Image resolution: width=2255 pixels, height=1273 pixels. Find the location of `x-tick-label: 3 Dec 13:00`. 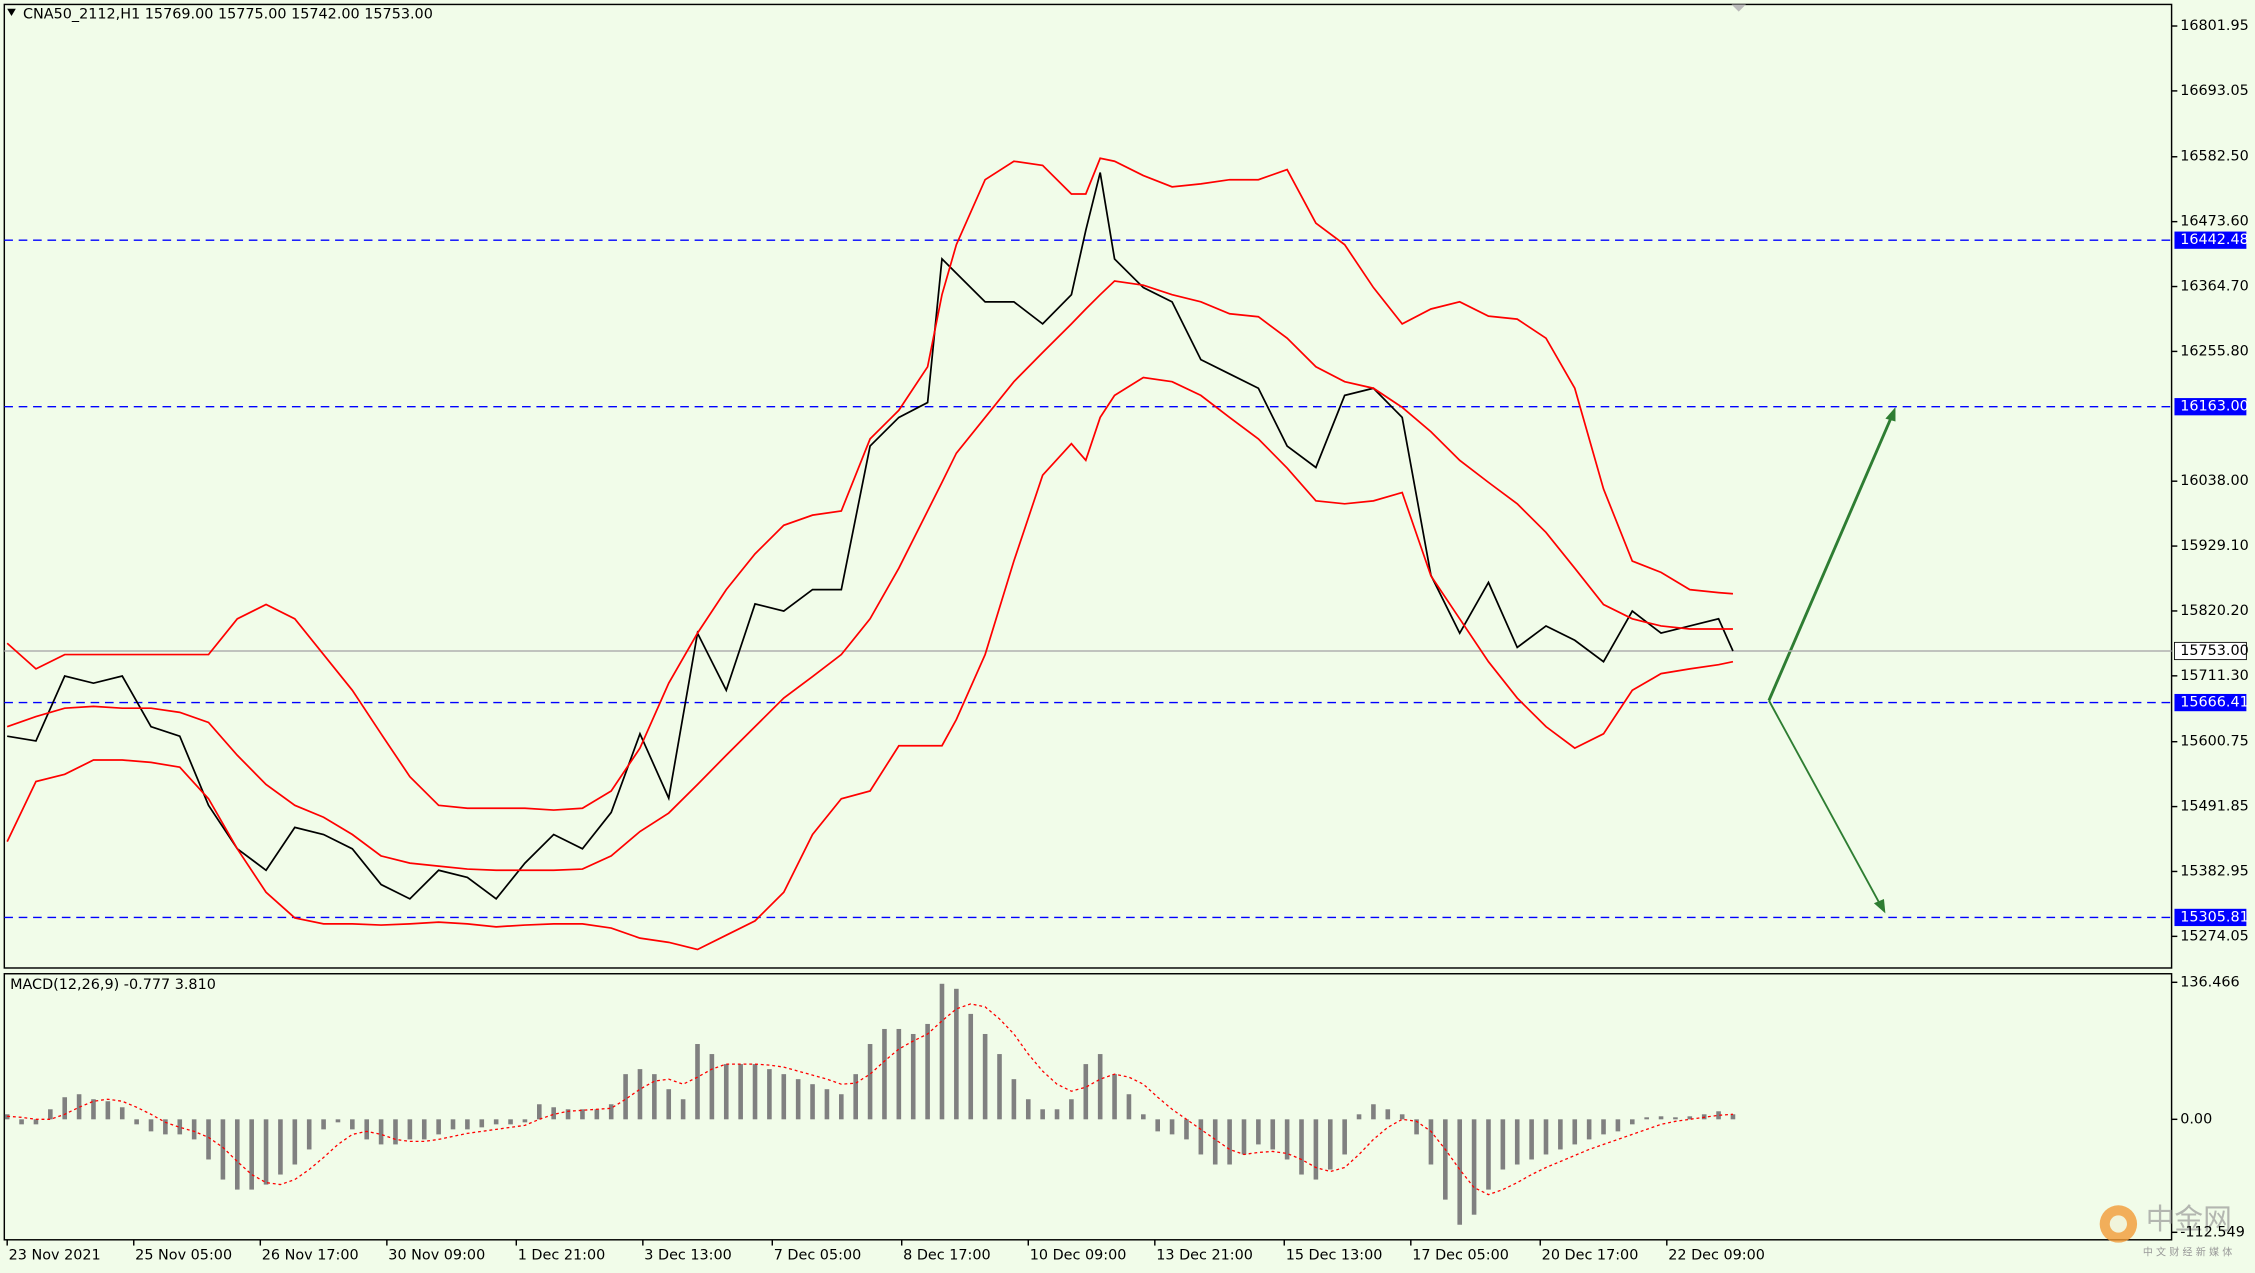

x-tick-label: 3 Dec 13:00 is located at coordinates (688, 1256).